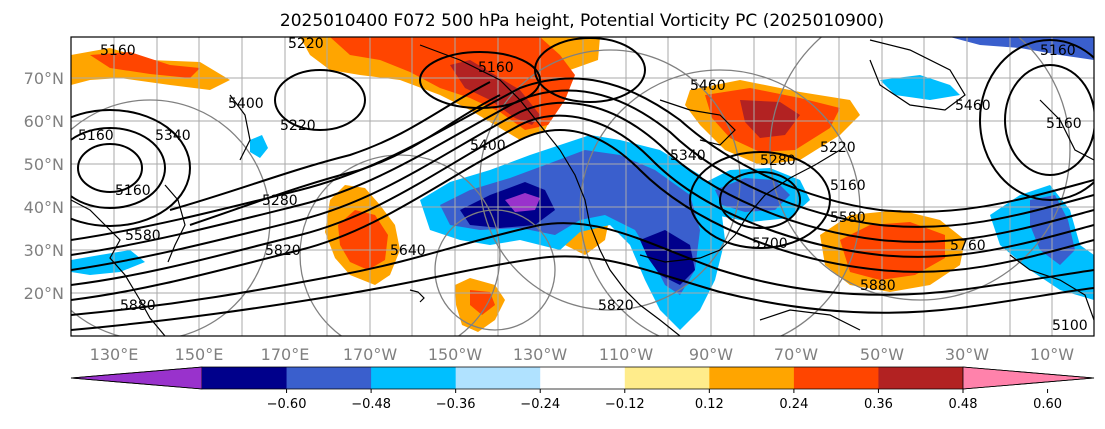  What do you see at coordinates (44, 186) in the screenshot?
I see `latitude-labels: 70°N 60°N 50°N 40°N 30°N 20°N` at bounding box center [44, 186].